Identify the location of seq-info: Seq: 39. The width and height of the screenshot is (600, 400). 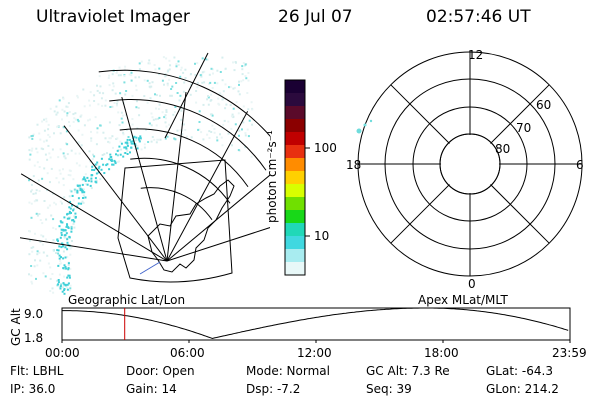
(389, 389).